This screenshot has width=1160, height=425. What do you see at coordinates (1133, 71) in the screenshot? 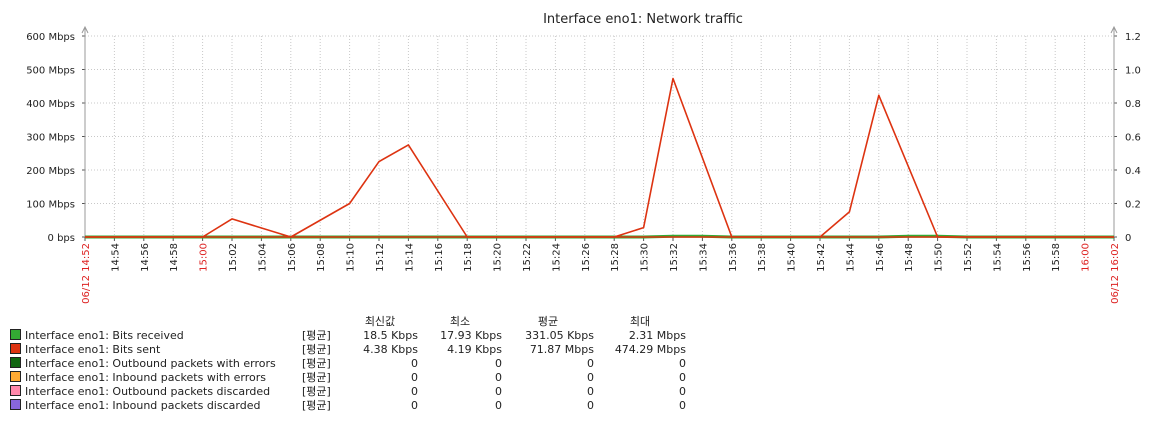
I see `y-tick-label-right: 1.0` at bounding box center [1133, 71].